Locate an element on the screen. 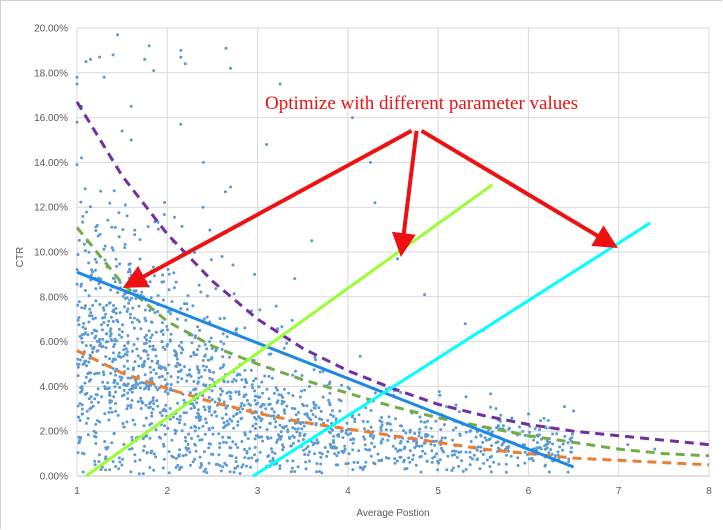 The height and width of the screenshot is (530, 723). y-tick-label: 12.00% is located at coordinates (51, 208).